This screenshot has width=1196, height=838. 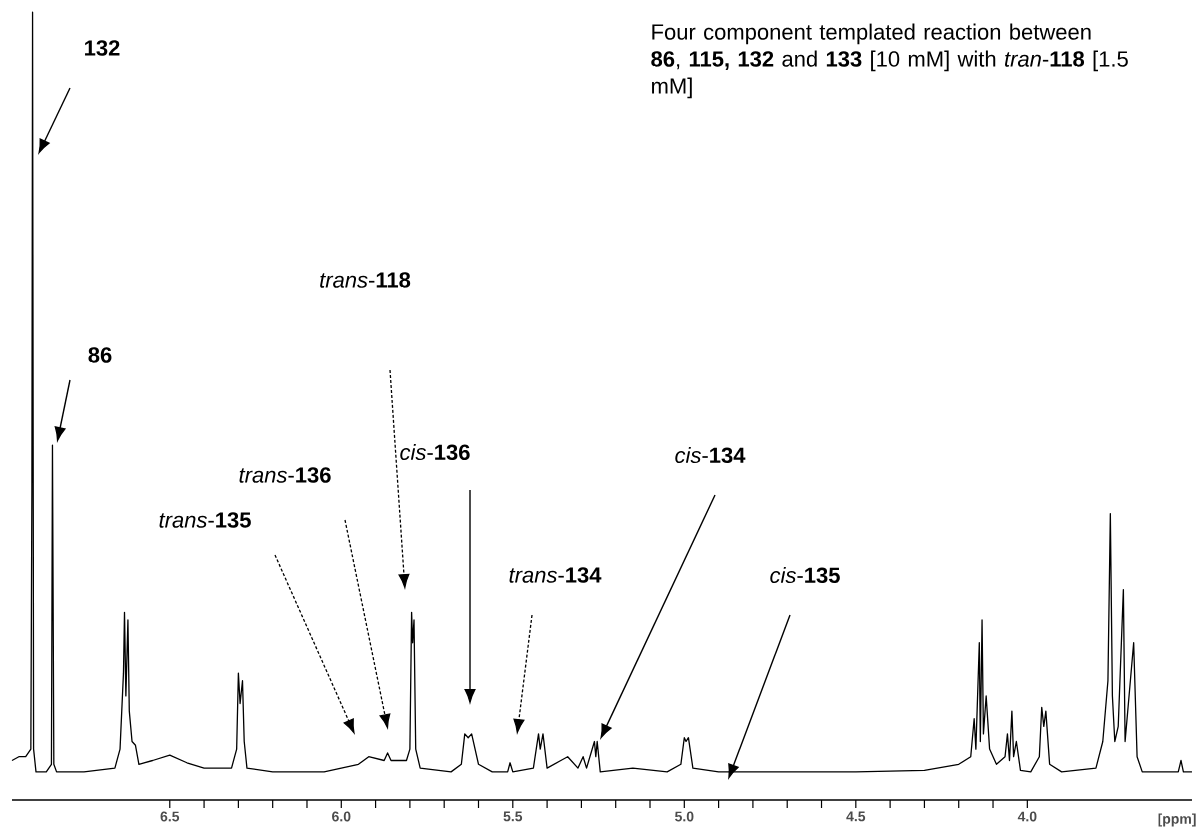 I want to click on annotation: cis-134, so click(x=710, y=455).